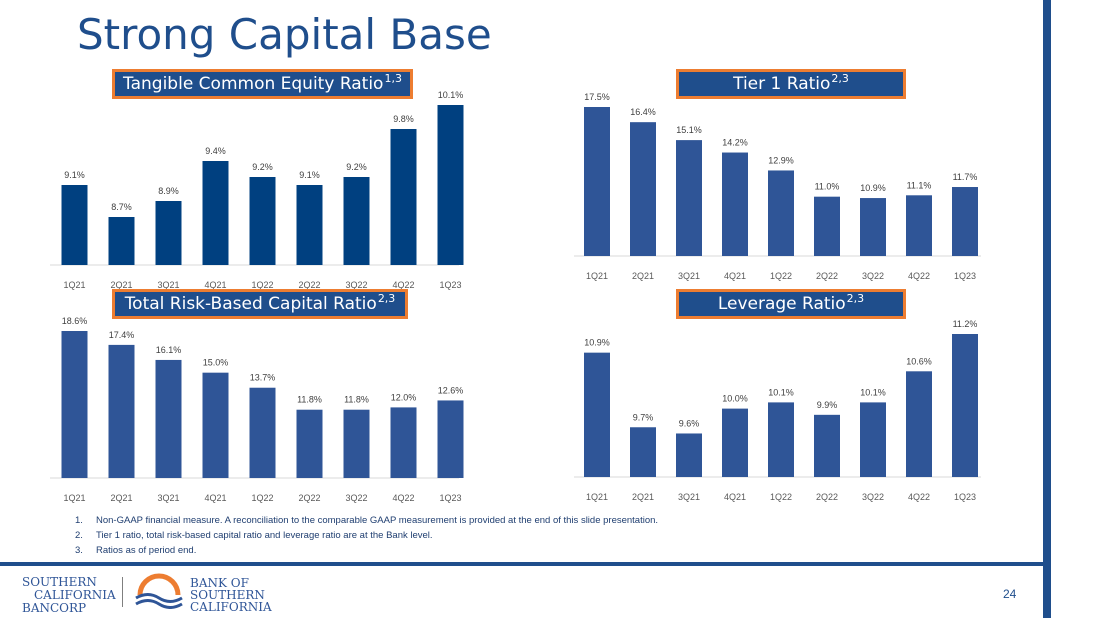  What do you see at coordinates (1047, 309) in the screenshot?
I see `right-accent-bar` at bounding box center [1047, 309].